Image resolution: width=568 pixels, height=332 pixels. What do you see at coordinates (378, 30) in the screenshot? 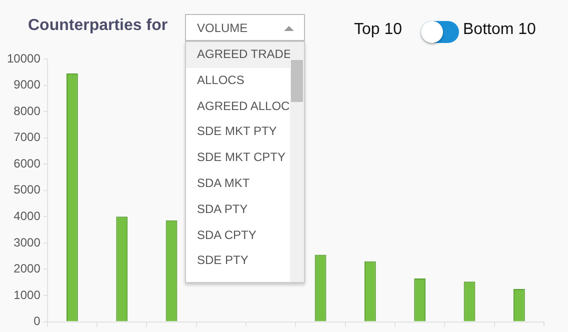
I see `text: Top 10` at bounding box center [378, 30].